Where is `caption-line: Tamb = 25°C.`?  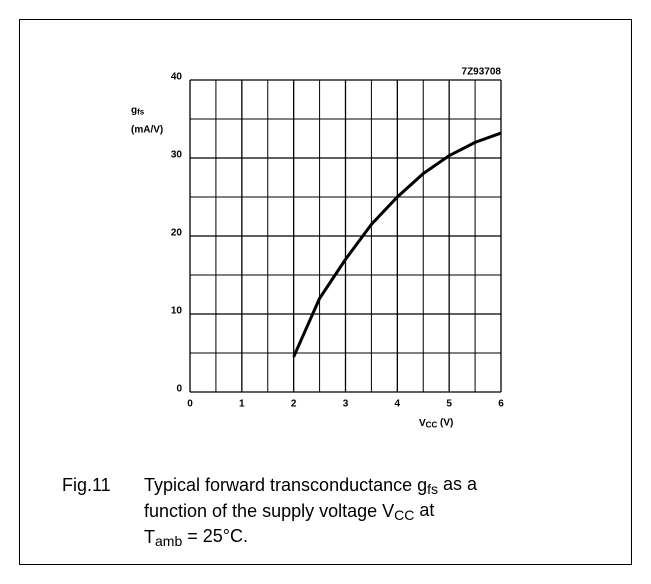 caption-line: Tamb = 25°C. is located at coordinates (196, 537).